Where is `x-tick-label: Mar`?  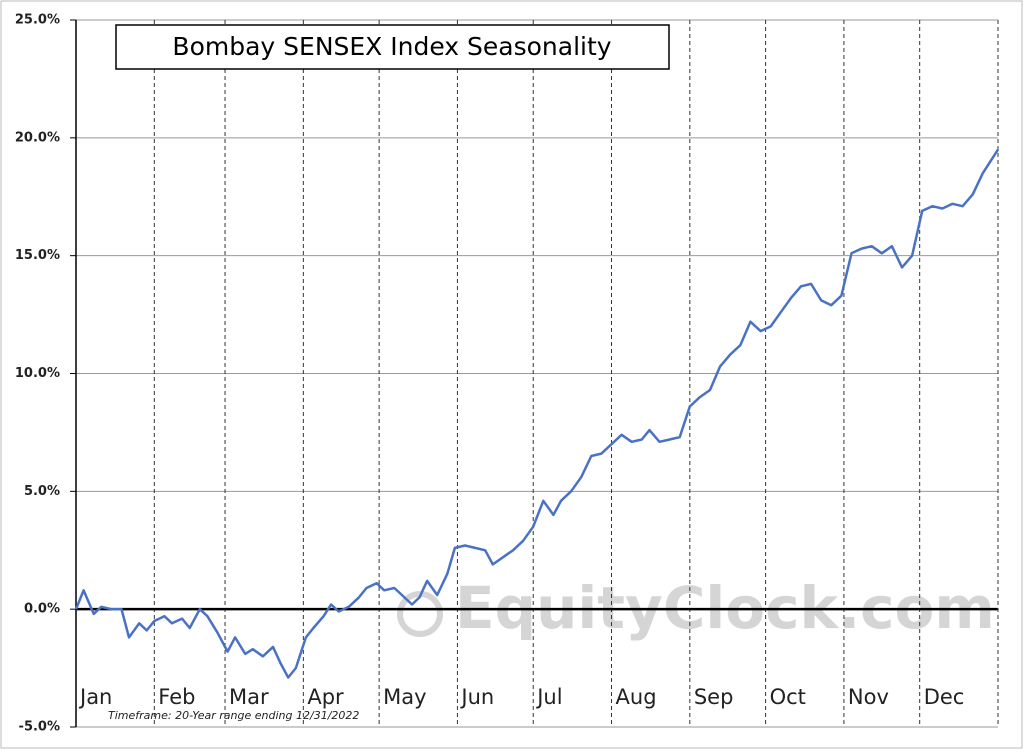 x-tick-label: Mar is located at coordinates (249, 697).